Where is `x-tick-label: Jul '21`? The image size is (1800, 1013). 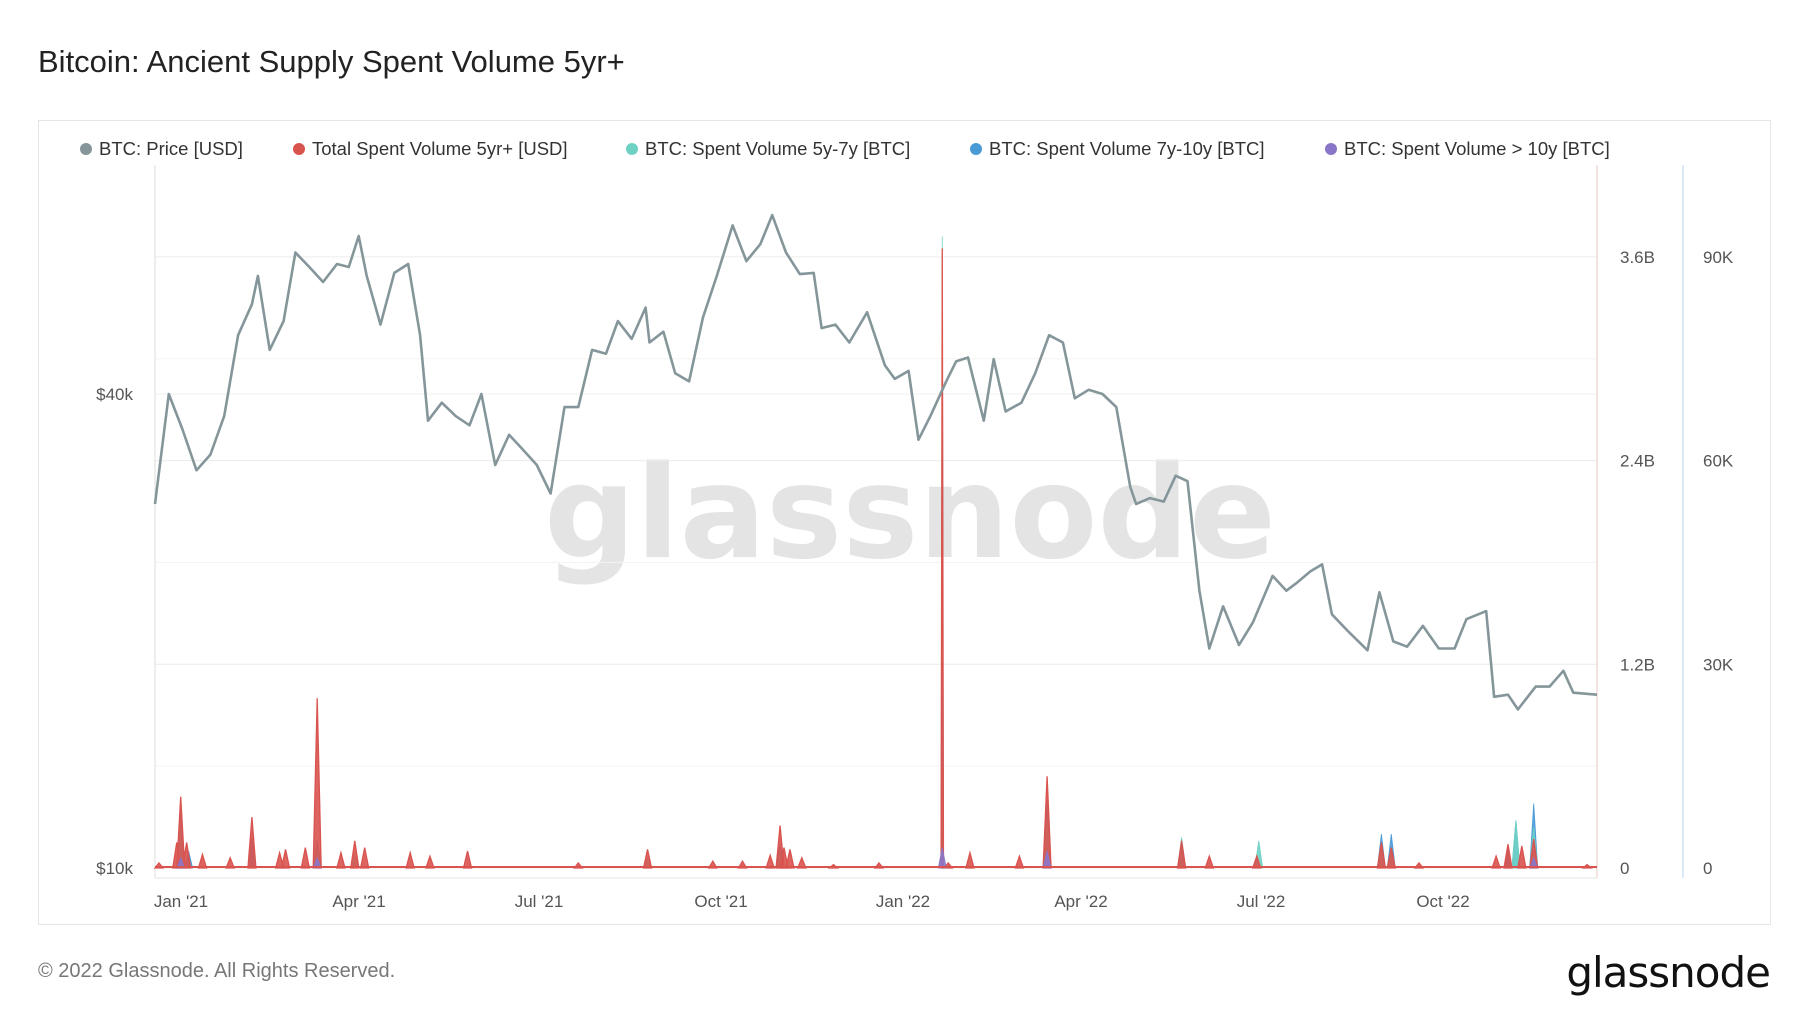
x-tick-label: Jul '21 is located at coordinates (539, 901).